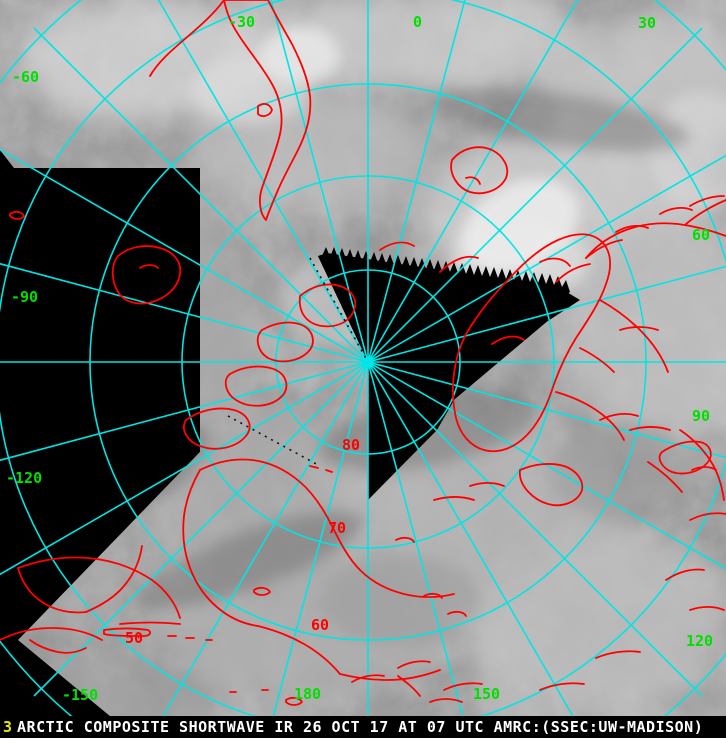 This screenshot has height=738, width=726. What do you see at coordinates (700, 641) in the screenshot?
I see `lon-label-120: 120` at bounding box center [700, 641].